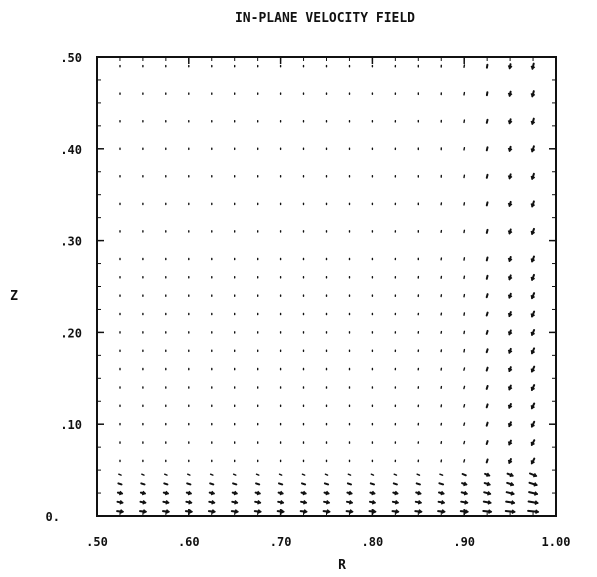 Image resolution: width=597 pixels, height=577 pixels. What do you see at coordinates (325, 18) in the screenshot?
I see `chart-title: IN-PLANE VELOCITY FIELD` at bounding box center [325, 18].